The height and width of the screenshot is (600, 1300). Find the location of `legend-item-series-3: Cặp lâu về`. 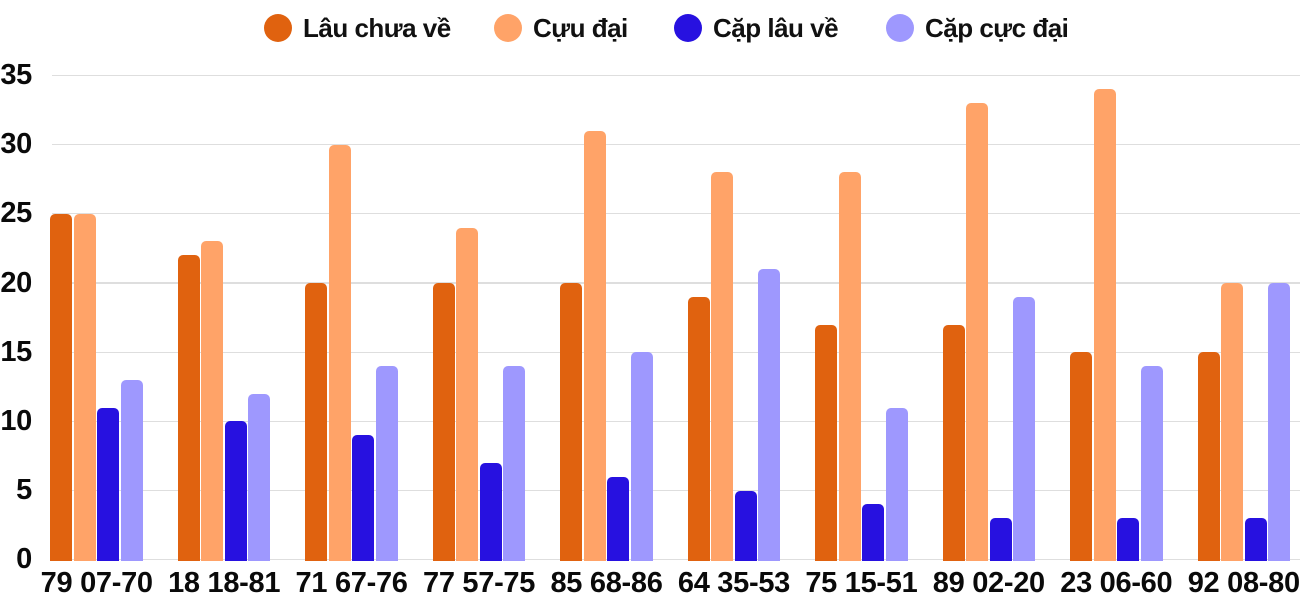

legend-item-series-3: Cặp lâu về is located at coordinates (756, 28).